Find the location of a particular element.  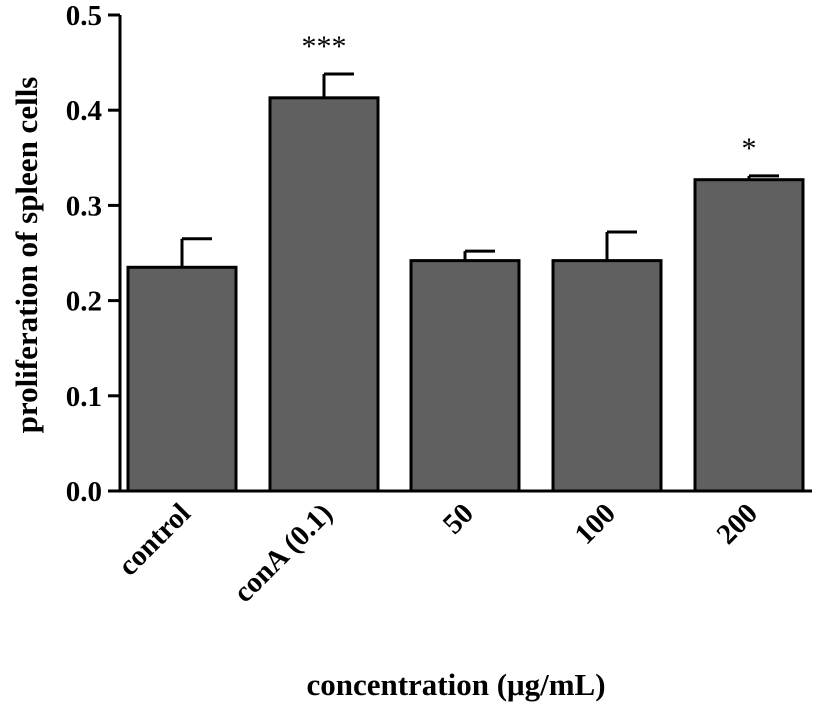

y-tick-label-2: 0.2 is located at coordinates (84, 302).